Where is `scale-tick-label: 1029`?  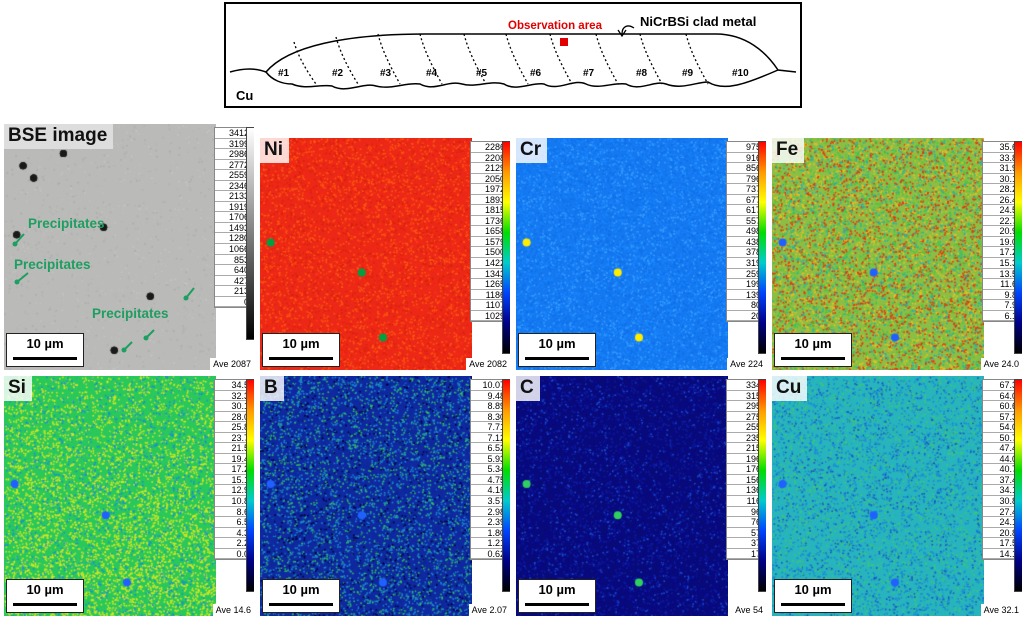
scale-tick-label: 1029 is located at coordinates (489, 316).